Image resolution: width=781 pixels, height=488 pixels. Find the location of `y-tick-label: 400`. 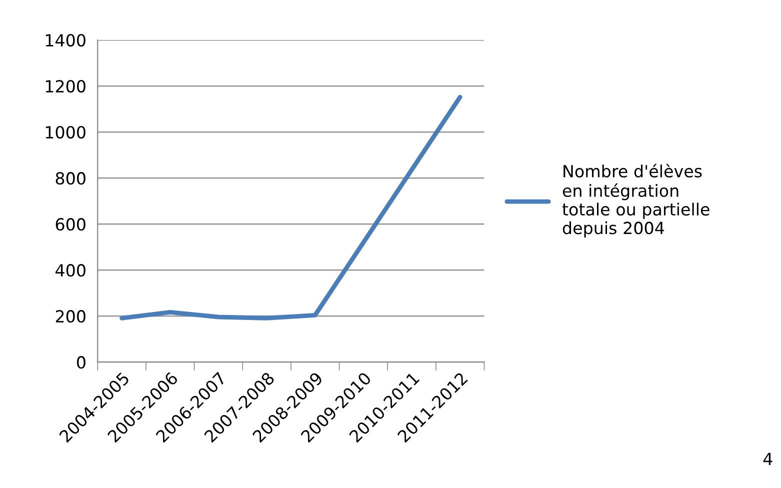

y-tick-label: 400 is located at coordinates (71, 270).